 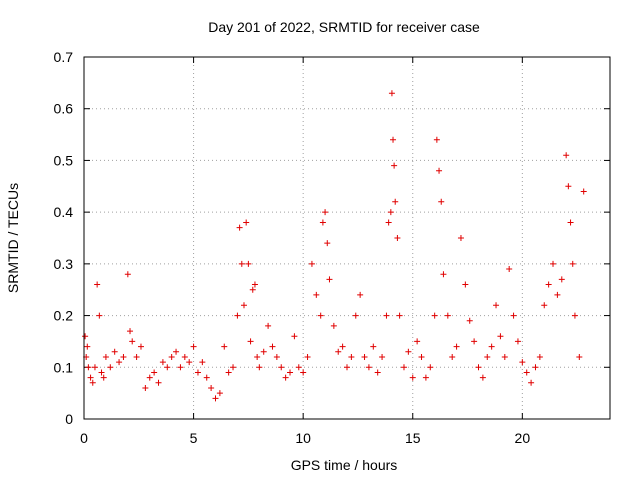 I want to click on x-tick-labels: 0 5 10 15 20, so click(x=305, y=438).